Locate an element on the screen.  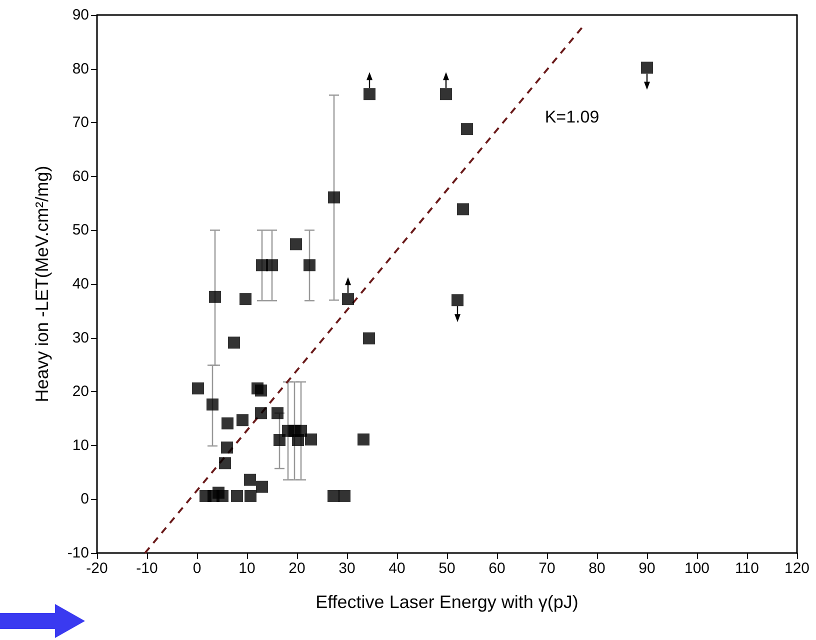
y-tick-label: 20 is located at coordinates (80, 391).